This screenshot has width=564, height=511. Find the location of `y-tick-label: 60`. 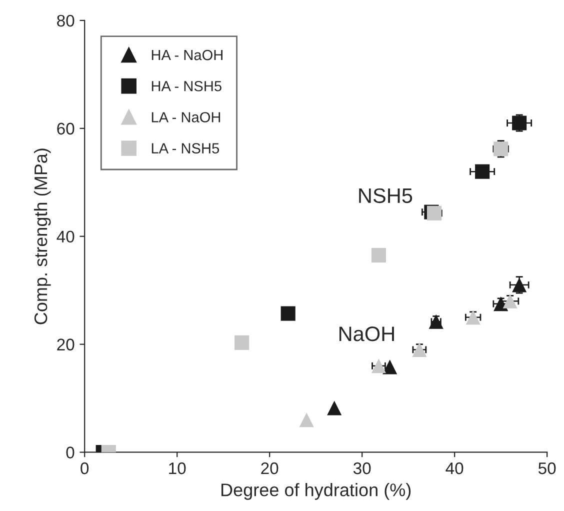

y-tick-label: 60 is located at coordinates (65, 128).